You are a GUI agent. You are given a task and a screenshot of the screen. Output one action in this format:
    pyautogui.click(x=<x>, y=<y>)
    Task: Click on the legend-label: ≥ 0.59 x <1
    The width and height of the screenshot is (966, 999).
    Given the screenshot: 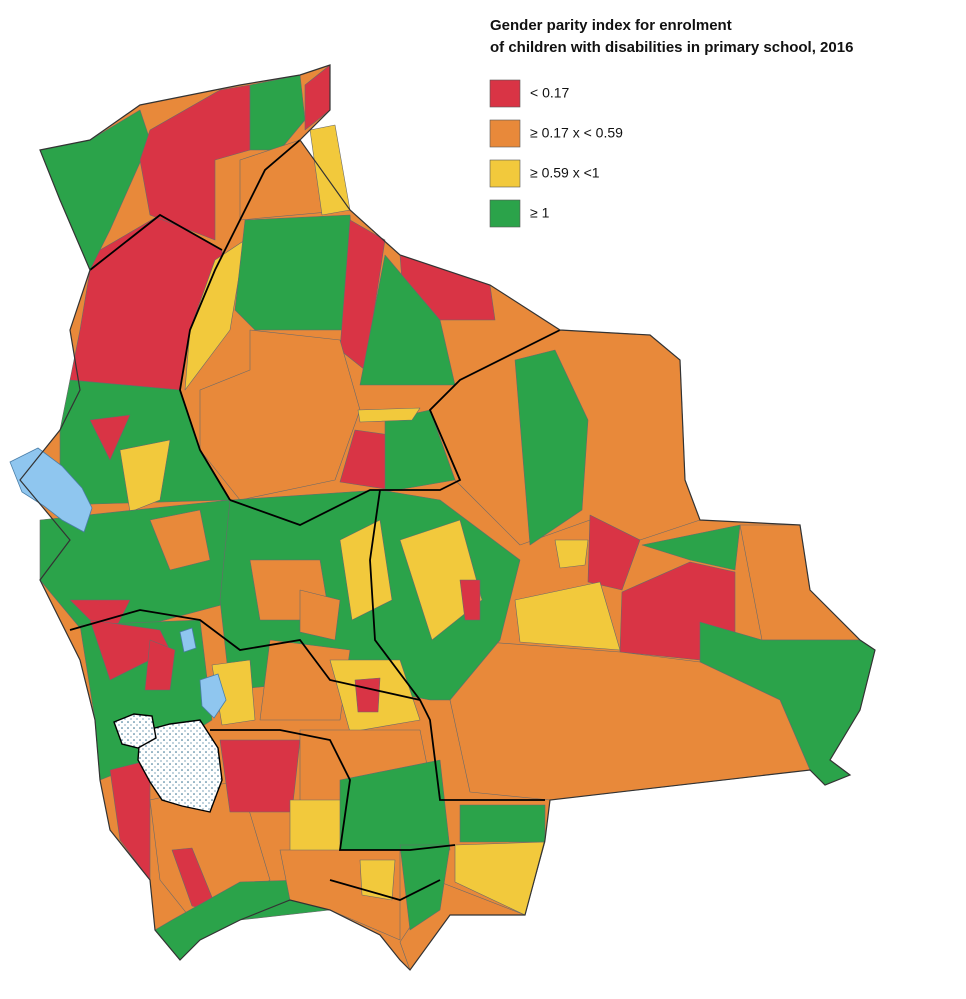 What is the action you would take?
    pyautogui.click(x=565, y=173)
    